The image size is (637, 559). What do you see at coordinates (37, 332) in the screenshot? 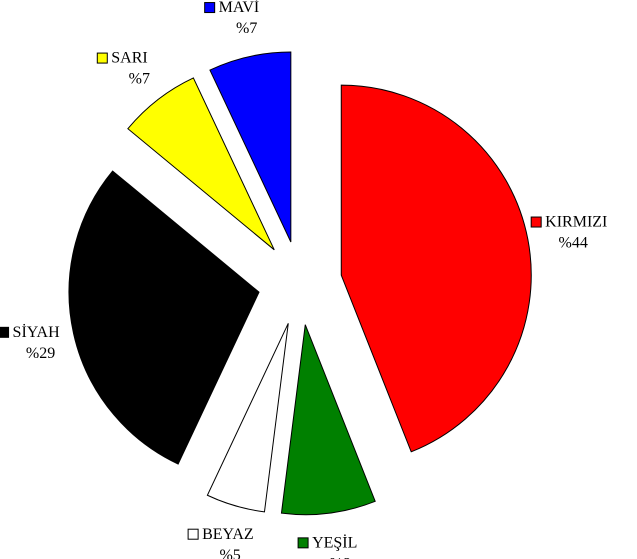
I see `category-label: SİYAH` at bounding box center [37, 332].